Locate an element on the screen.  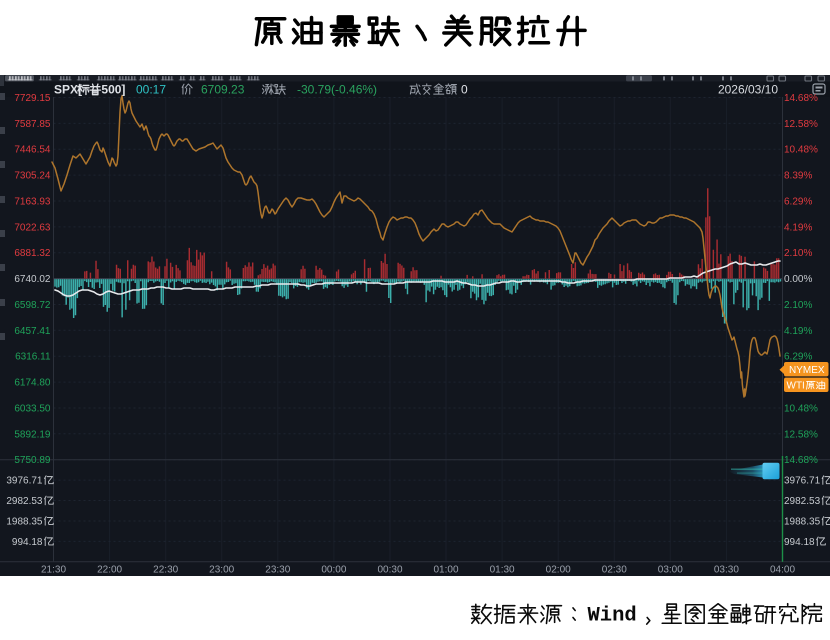
svg-text: 5892.19 is located at coordinates (32, 434).